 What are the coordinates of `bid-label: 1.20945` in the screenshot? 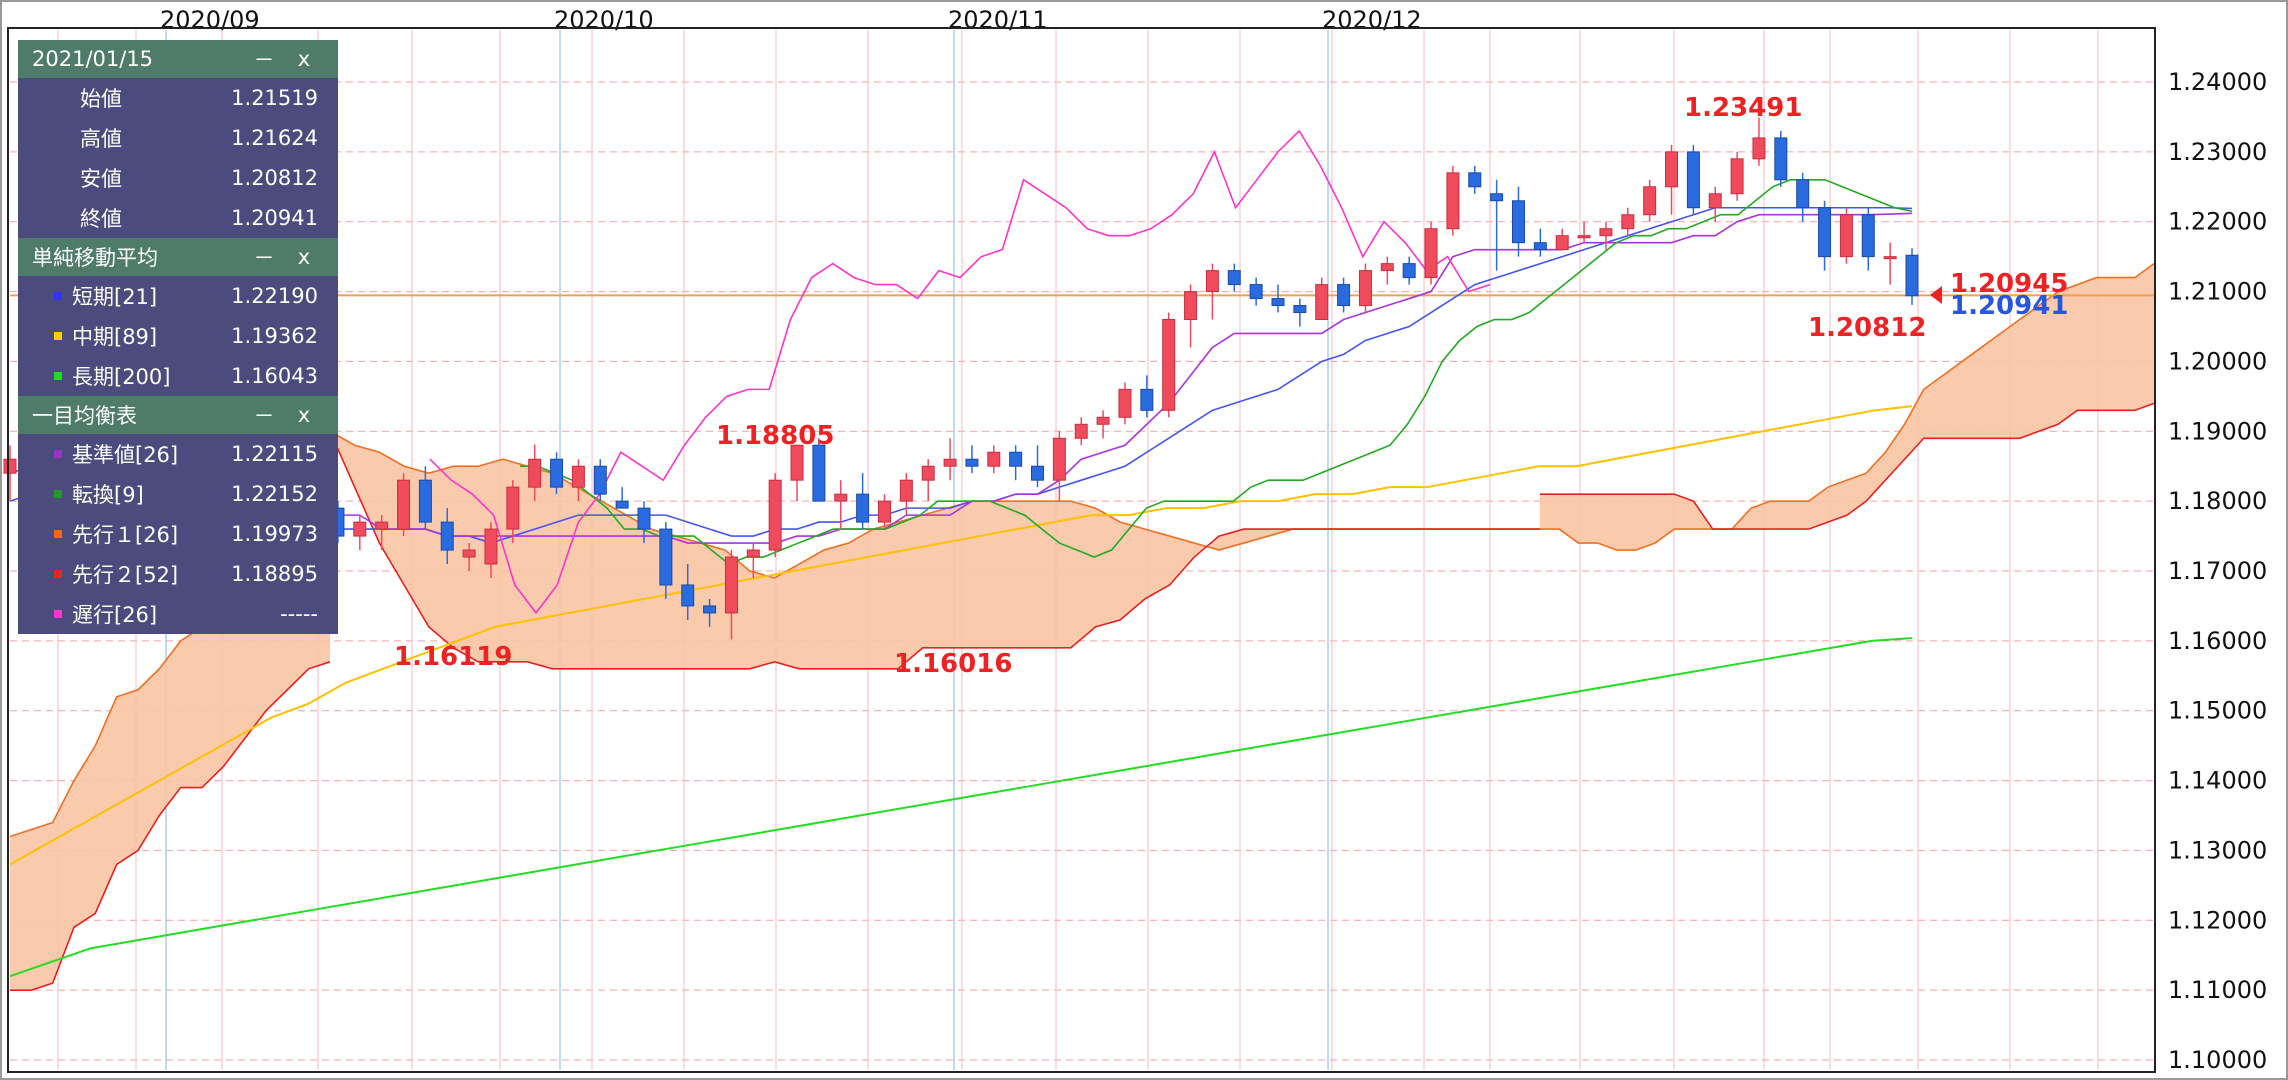 It's located at (2009, 284).